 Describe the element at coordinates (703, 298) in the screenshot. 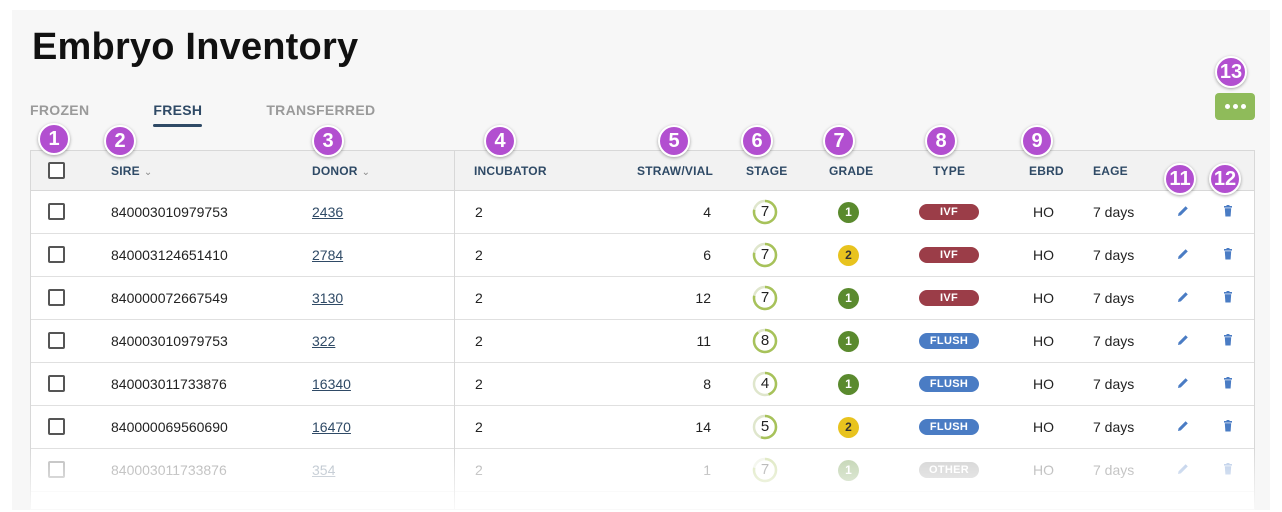

I see `straw-vial-cell: 12` at that location.